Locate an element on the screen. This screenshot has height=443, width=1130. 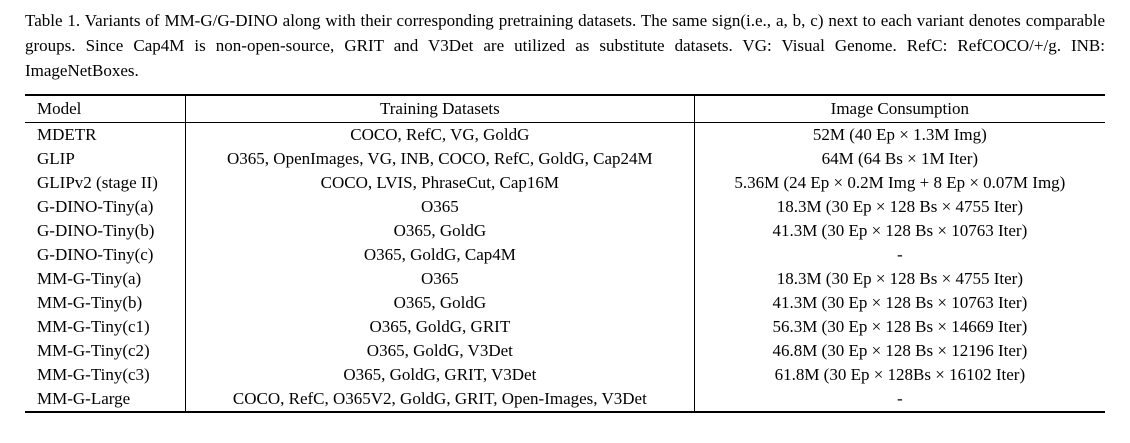
consumption-cell: 56.3M (30 Ep × 128 Bs × 14669 Iter) is located at coordinates (900, 326).